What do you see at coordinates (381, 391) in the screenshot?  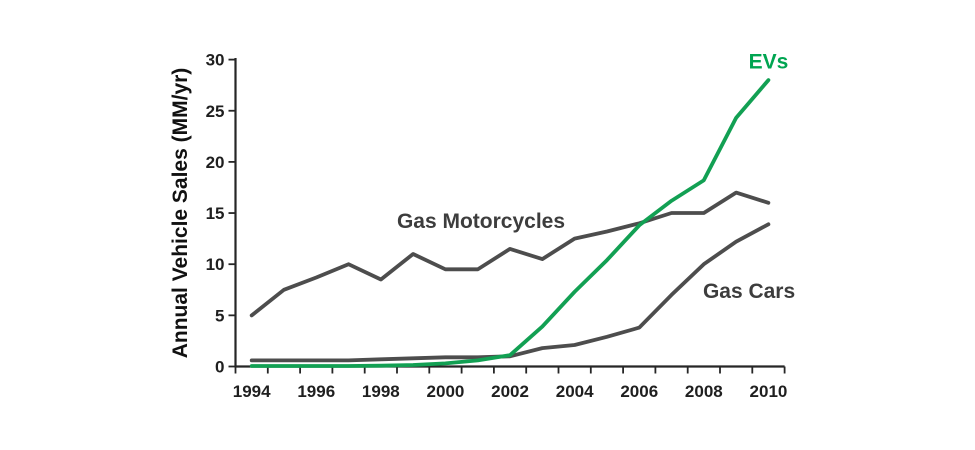 I see `x-tick-label: 1998` at bounding box center [381, 391].